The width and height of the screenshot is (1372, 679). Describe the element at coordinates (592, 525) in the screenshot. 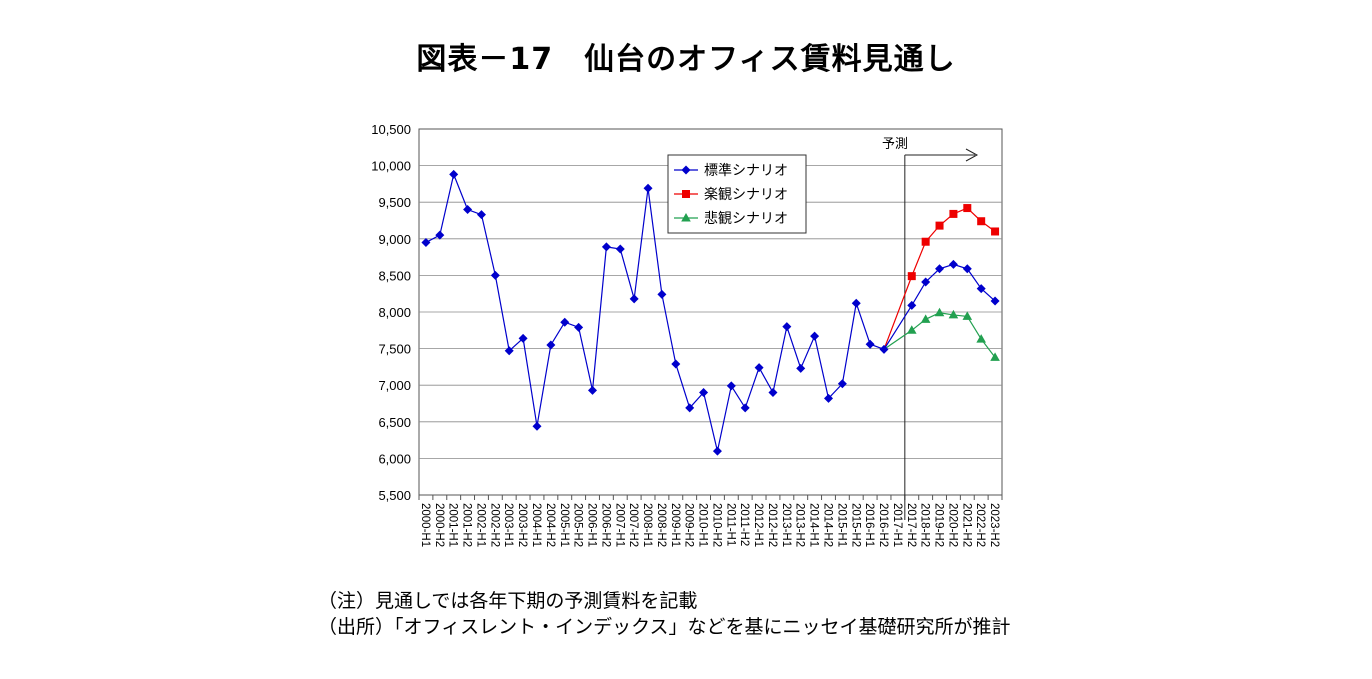

I see `x-tick-label: 2006-H1` at that location.